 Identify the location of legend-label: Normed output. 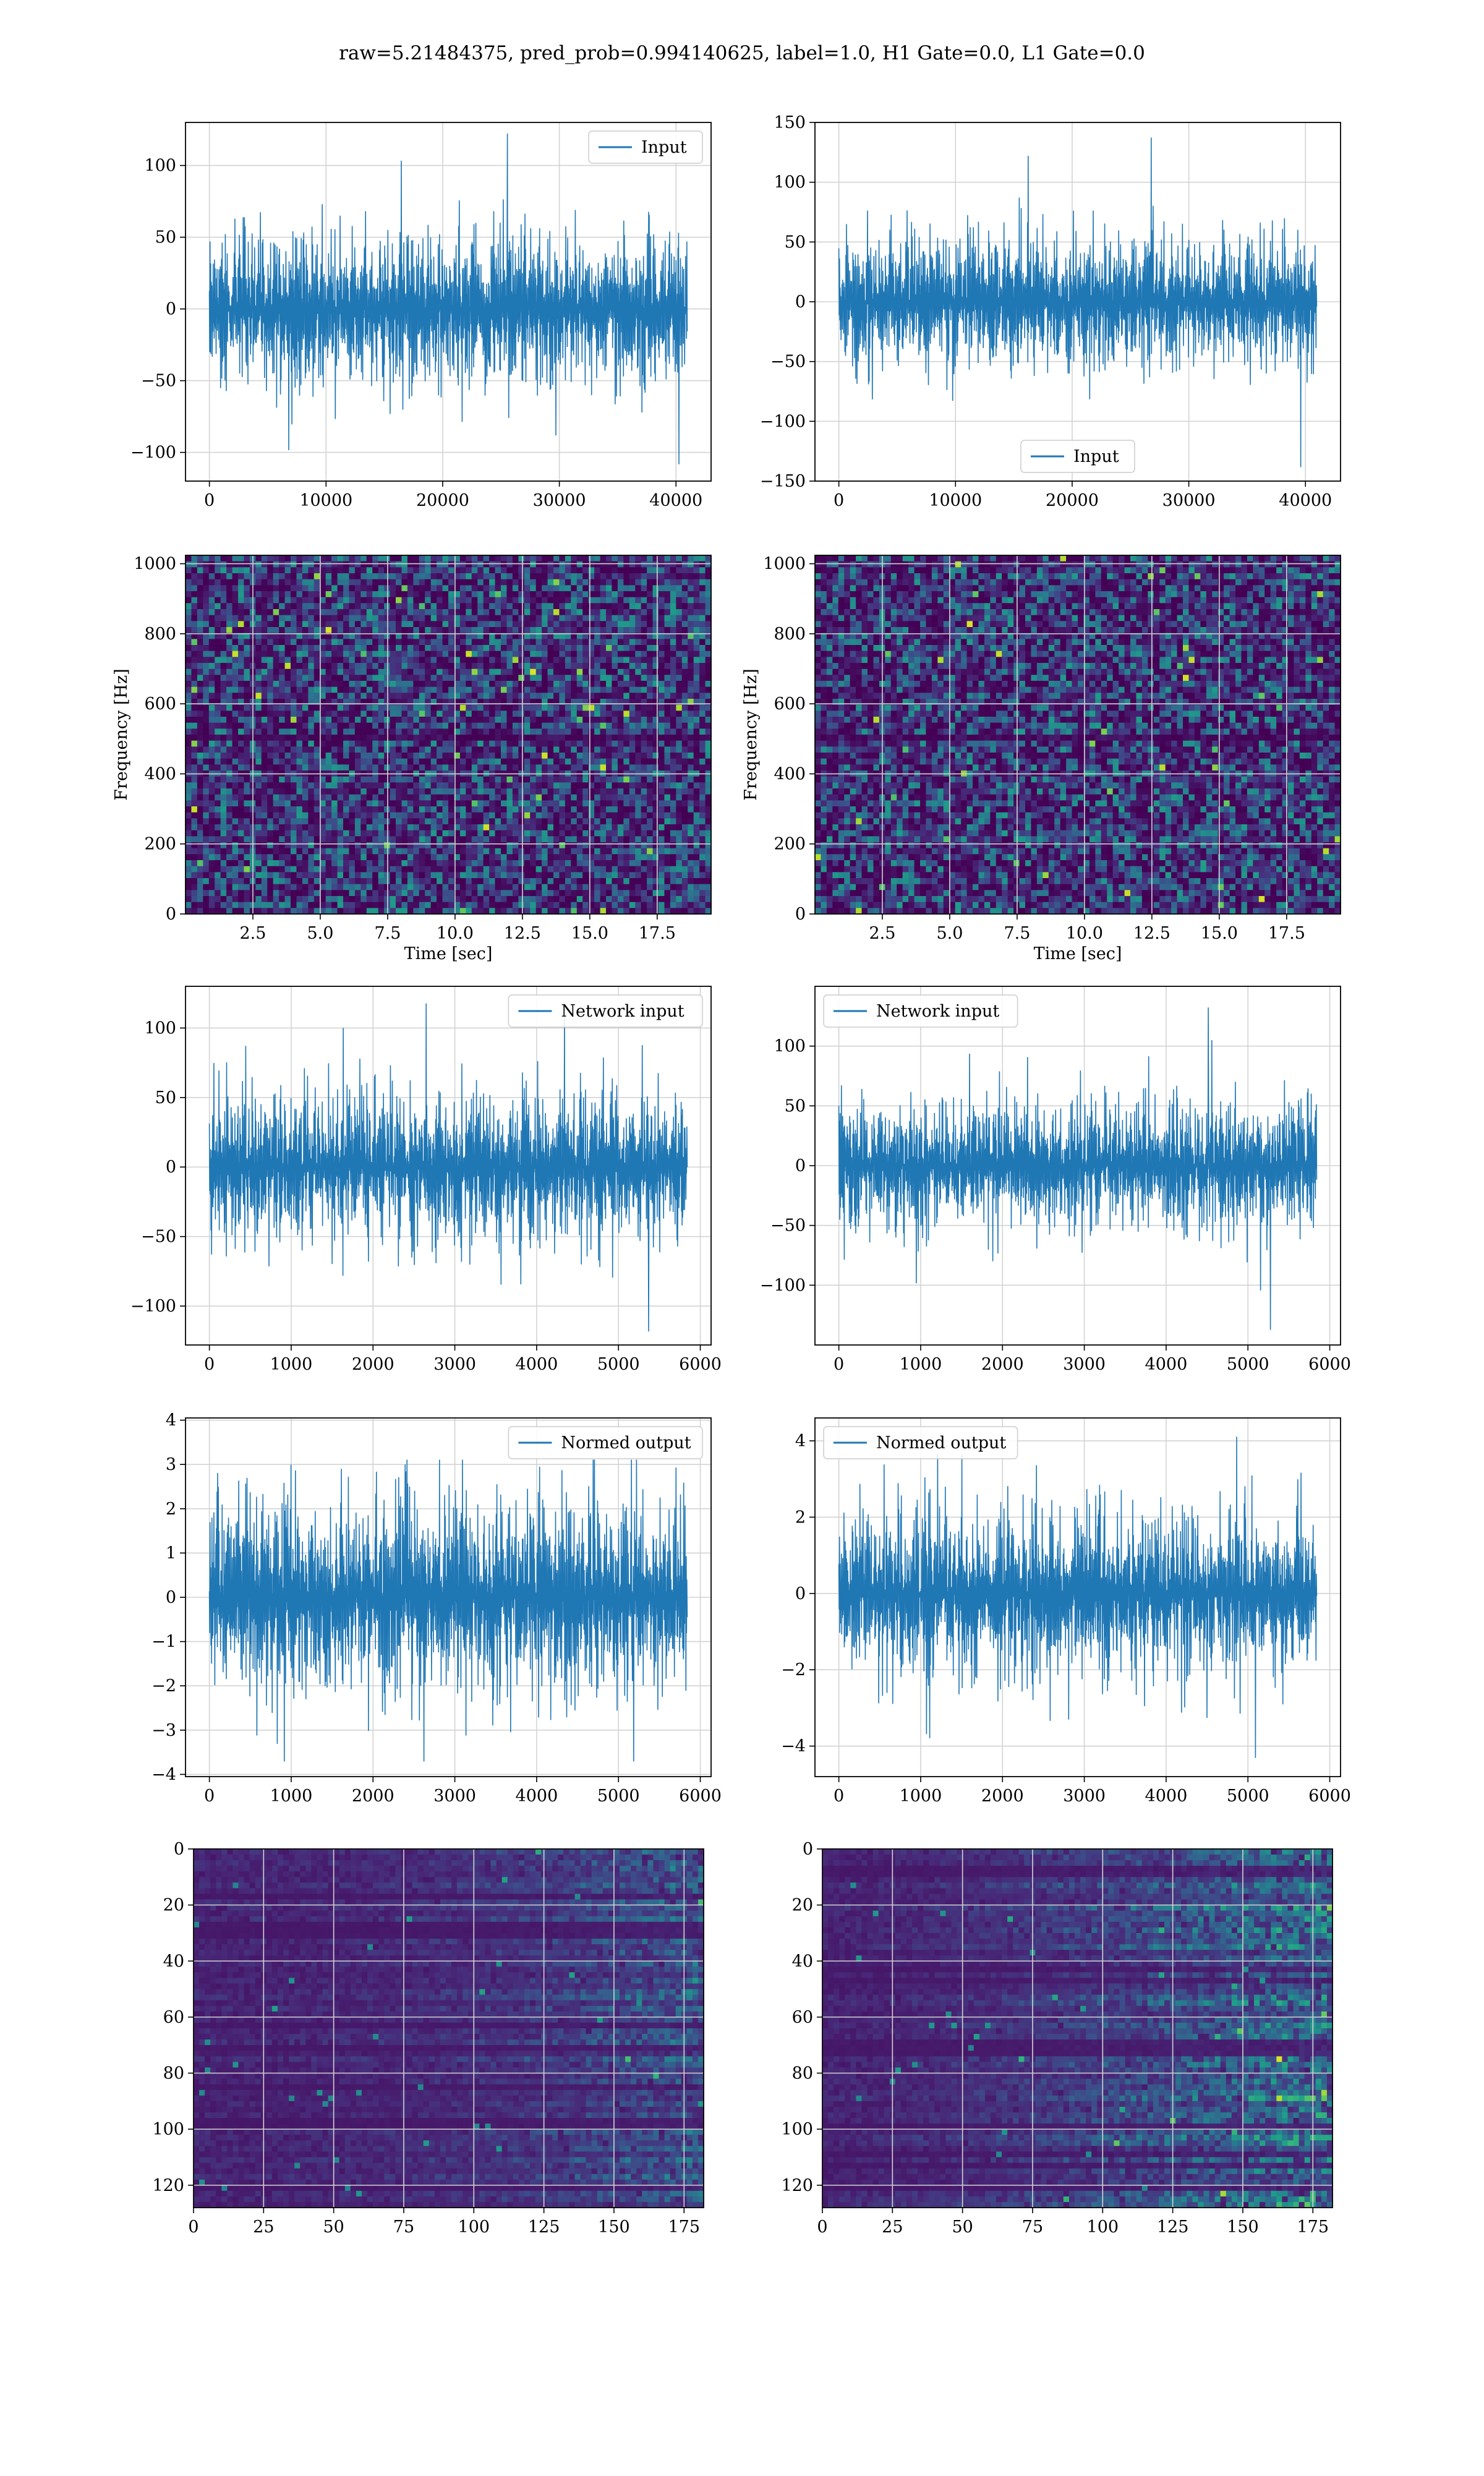
(941, 1443).